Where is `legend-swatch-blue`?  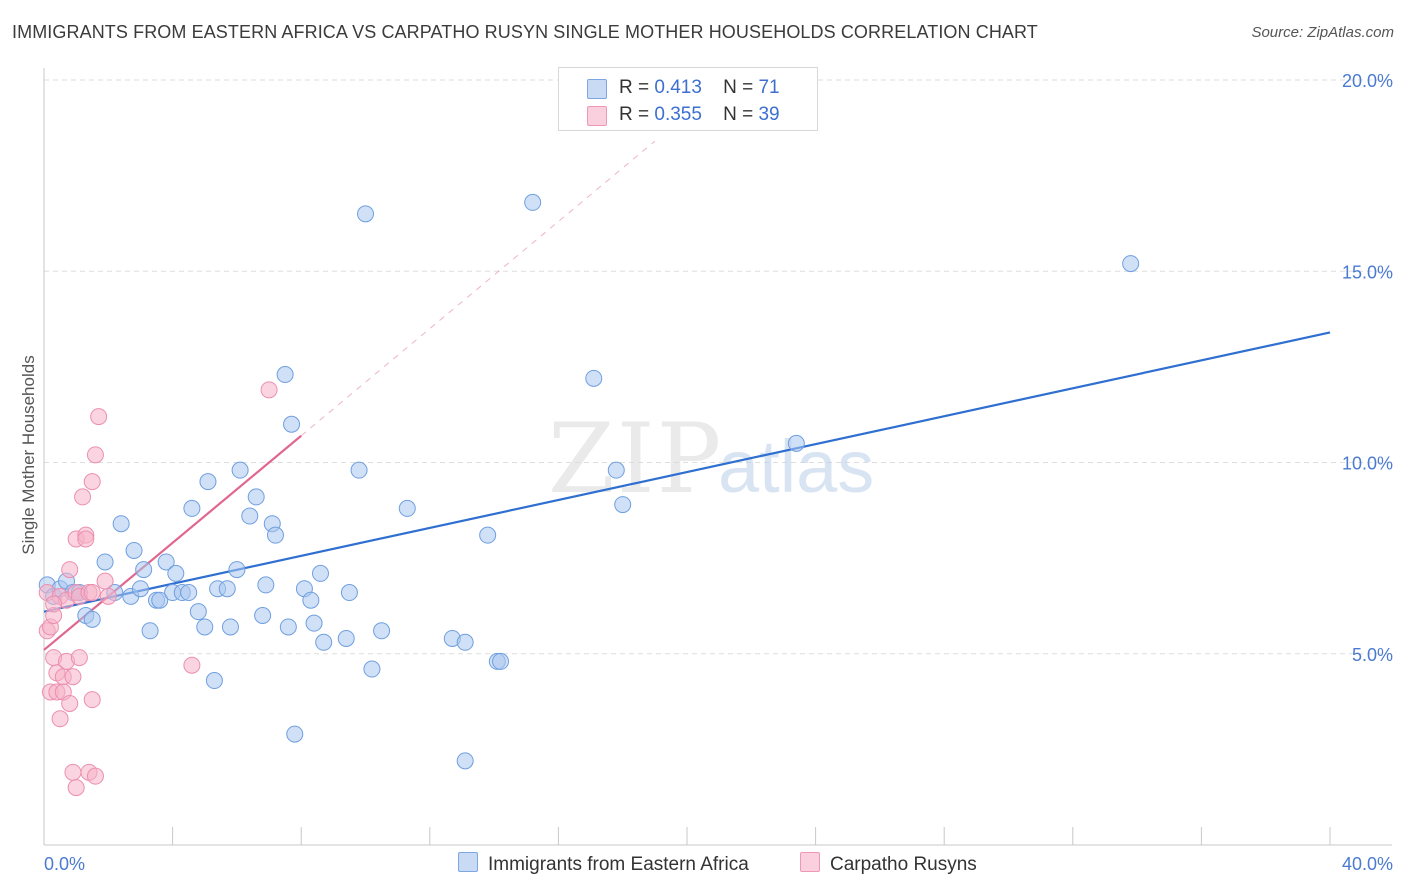 legend-swatch-blue is located at coordinates (597, 89).